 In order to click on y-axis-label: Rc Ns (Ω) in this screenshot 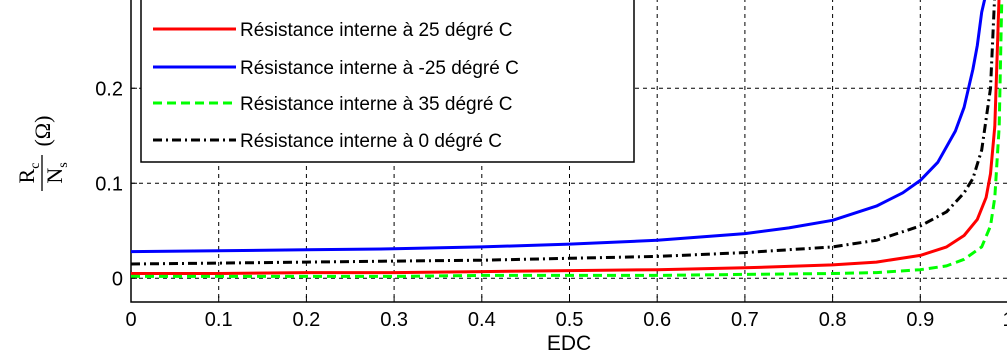, I will do `click(42, 153)`.